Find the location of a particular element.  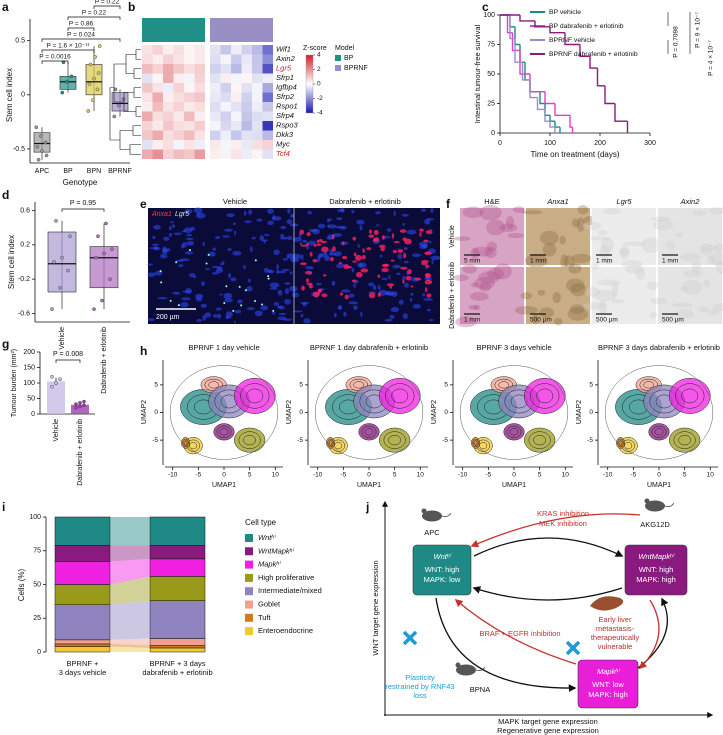

dendrogram is located at coordinates (119, 83).